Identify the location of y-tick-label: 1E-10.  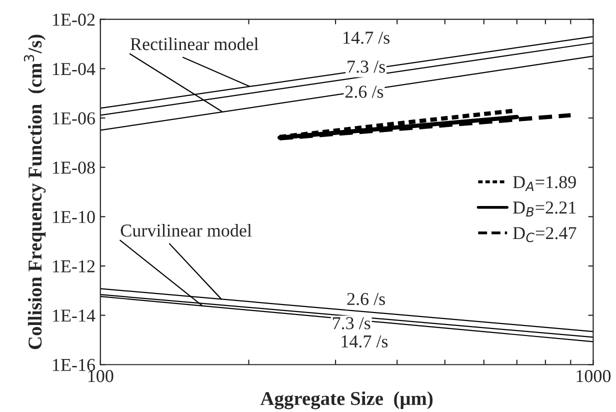
(74, 217).